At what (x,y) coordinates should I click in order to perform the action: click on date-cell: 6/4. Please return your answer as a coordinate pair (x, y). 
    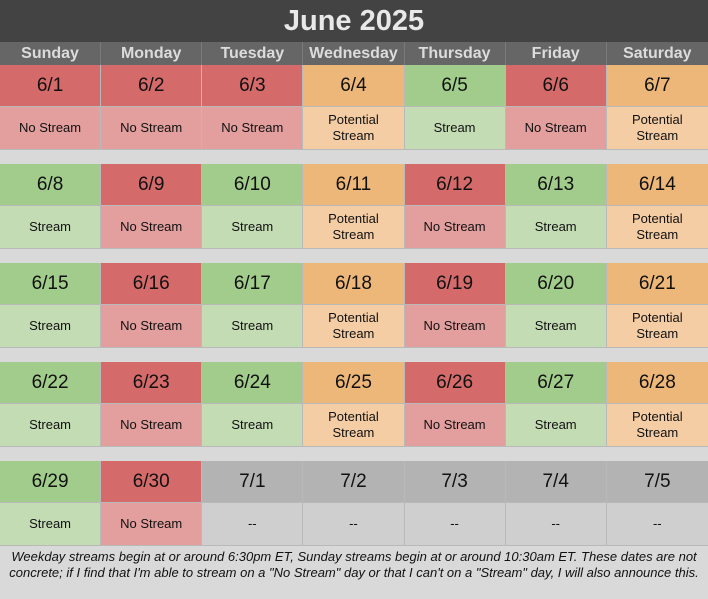
    Looking at the image, I should click on (354, 86).